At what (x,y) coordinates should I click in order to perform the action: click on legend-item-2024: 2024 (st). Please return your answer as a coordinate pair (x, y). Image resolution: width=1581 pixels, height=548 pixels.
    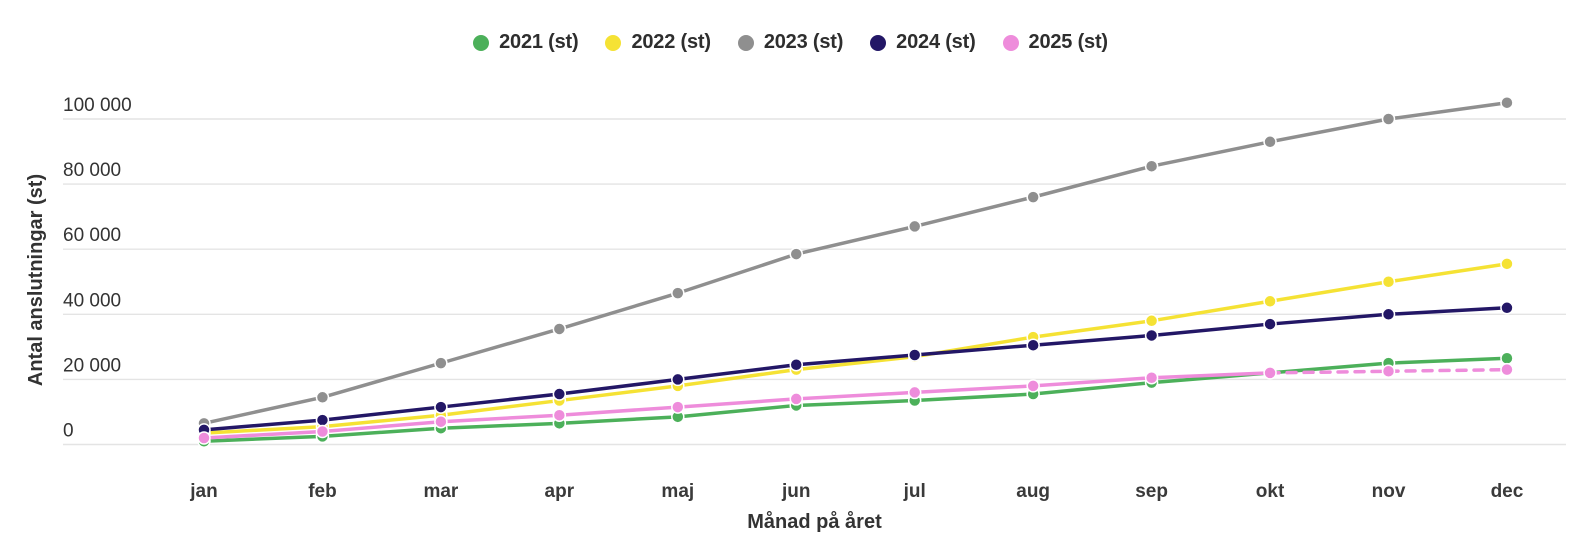
    Looking at the image, I should click on (923, 42).